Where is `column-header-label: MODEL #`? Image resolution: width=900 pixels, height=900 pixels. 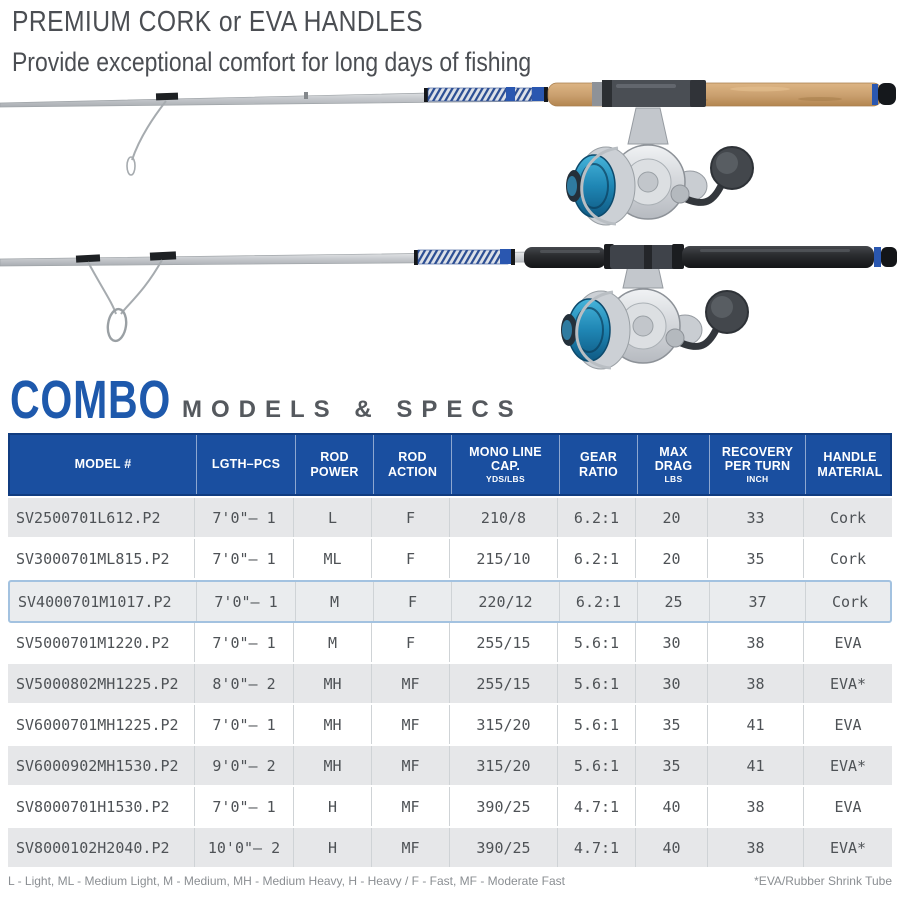
column-header-label: MODEL # is located at coordinates (103, 464).